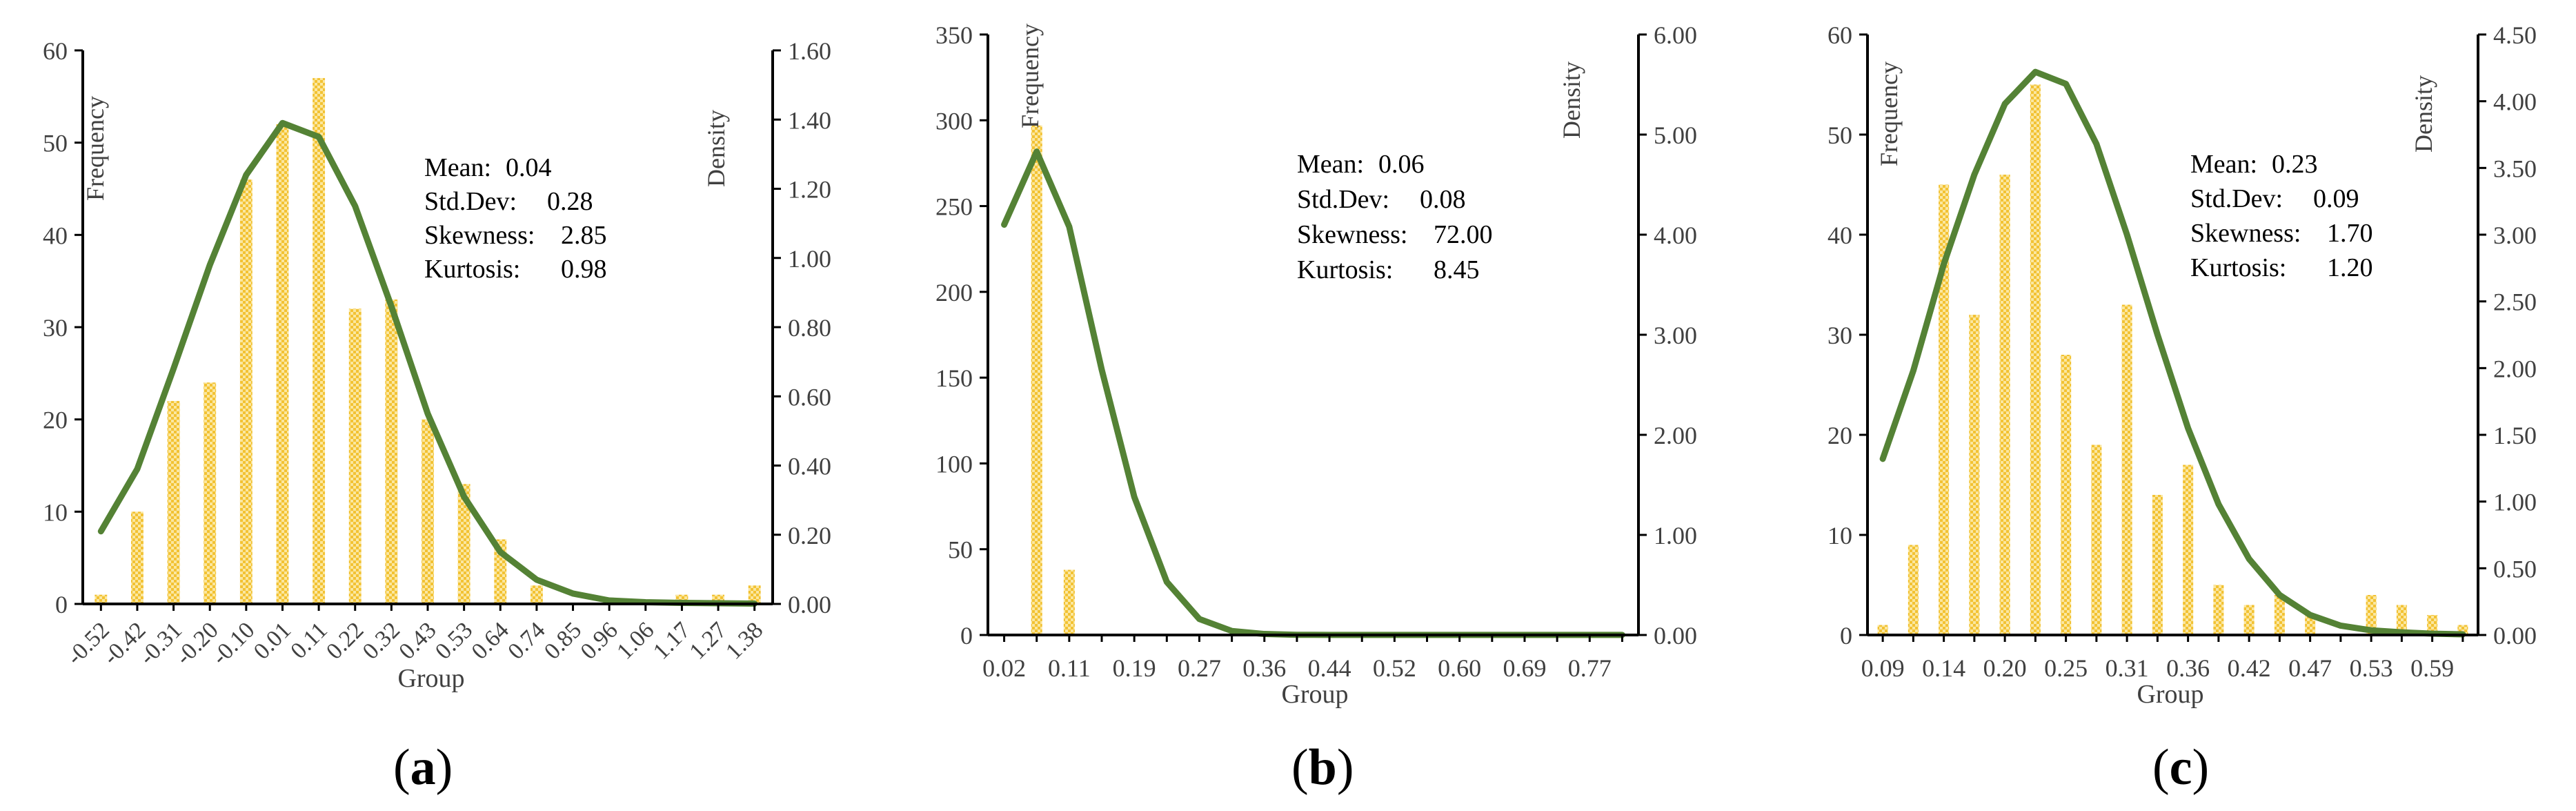 This screenshot has height=811, width=2576. What do you see at coordinates (960, 550) in the screenshot?
I see `left-tick-label: 50` at bounding box center [960, 550].